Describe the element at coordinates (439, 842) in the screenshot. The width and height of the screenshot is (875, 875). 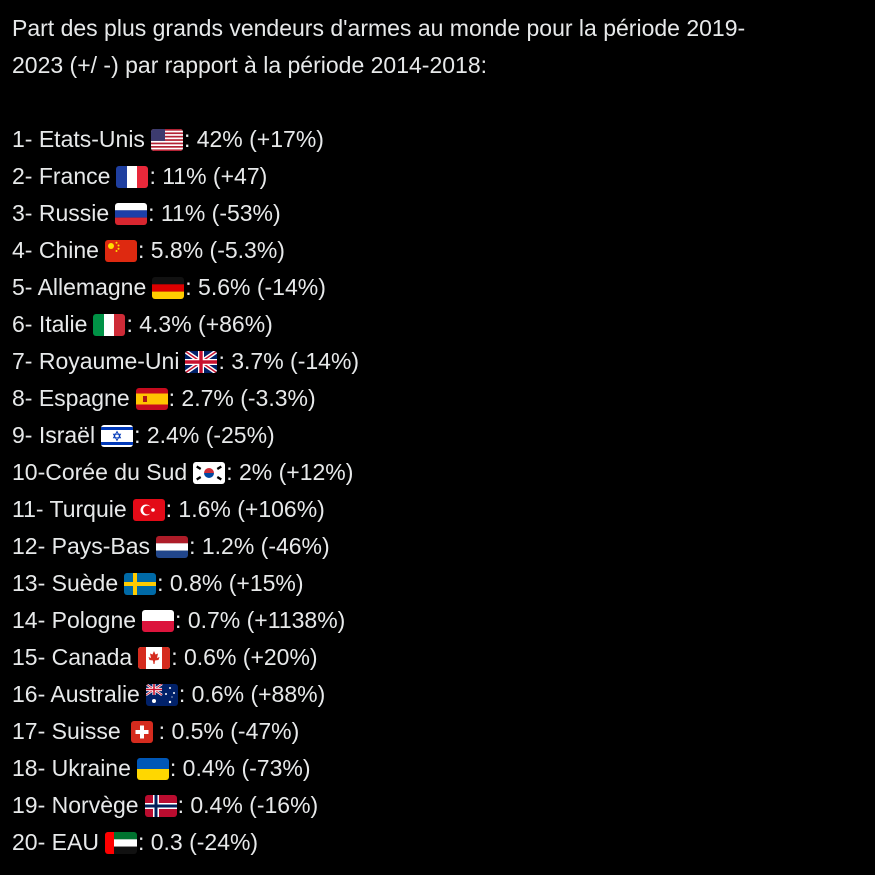
I see `list-item: 20- EAU : 0.3 (-24%)` at that location.